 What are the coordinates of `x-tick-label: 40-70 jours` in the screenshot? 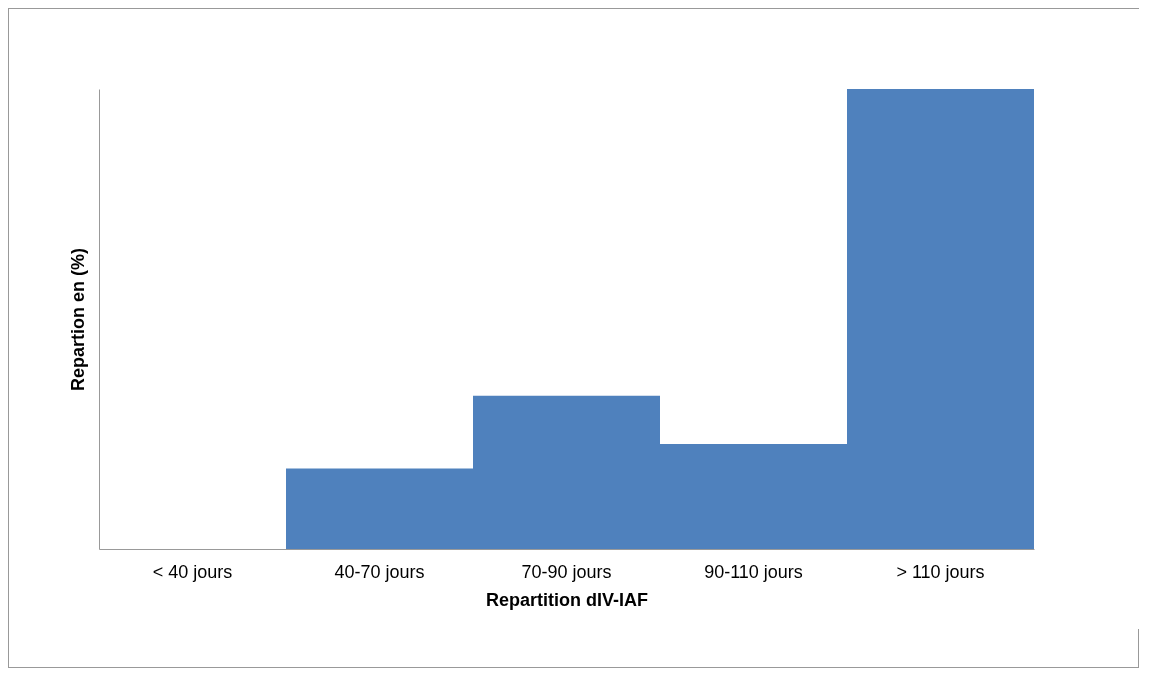 It's located at (379, 571).